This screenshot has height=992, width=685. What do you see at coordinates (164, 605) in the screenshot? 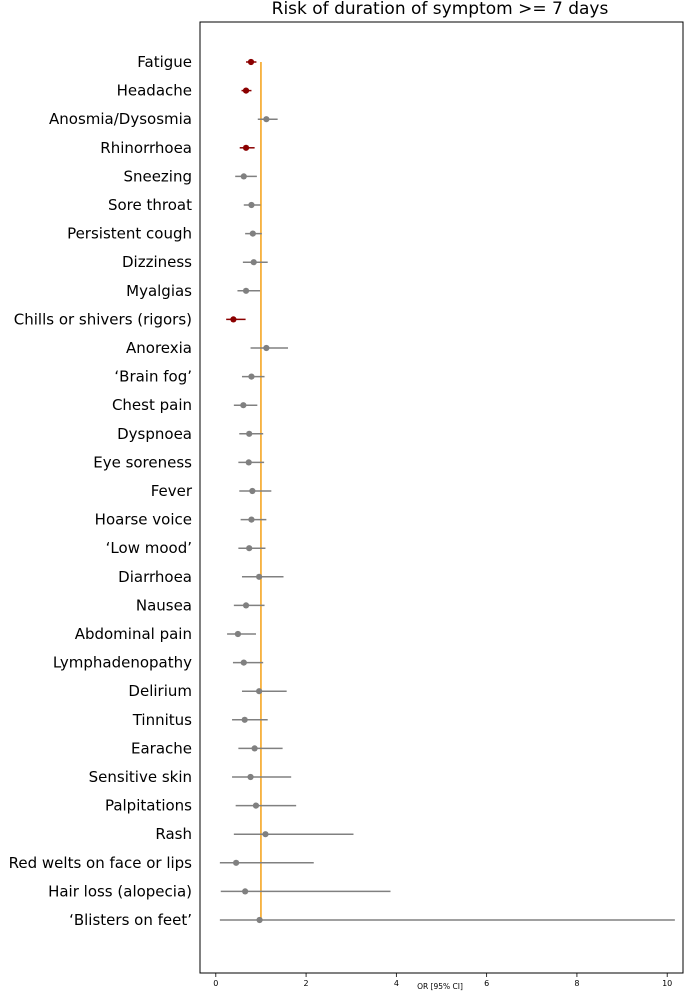
I see `y-tick-label: Nausea` at bounding box center [164, 605].